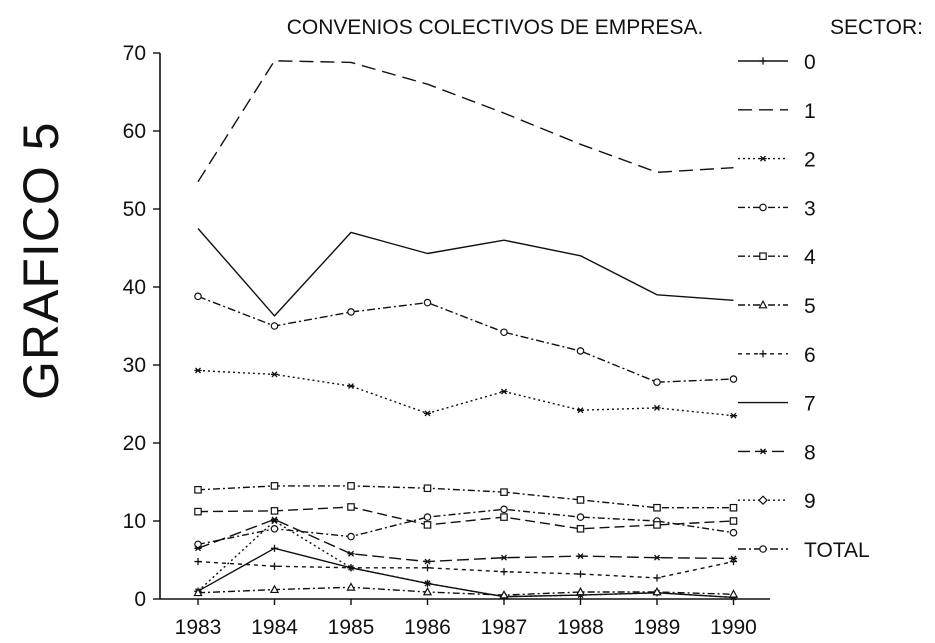 The image size is (935, 643). Describe the element at coordinates (810, 62) in the screenshot. I see `legend-label: 0` at that location.